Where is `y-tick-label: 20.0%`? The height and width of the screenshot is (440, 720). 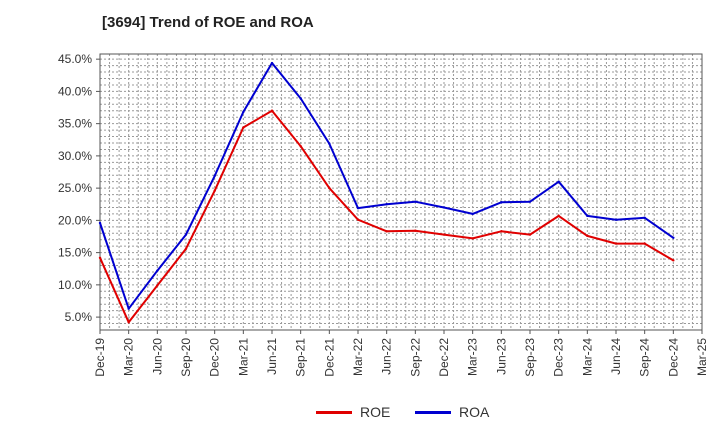 y-tick-label: 20.0% is located at coordinates (75, 220).